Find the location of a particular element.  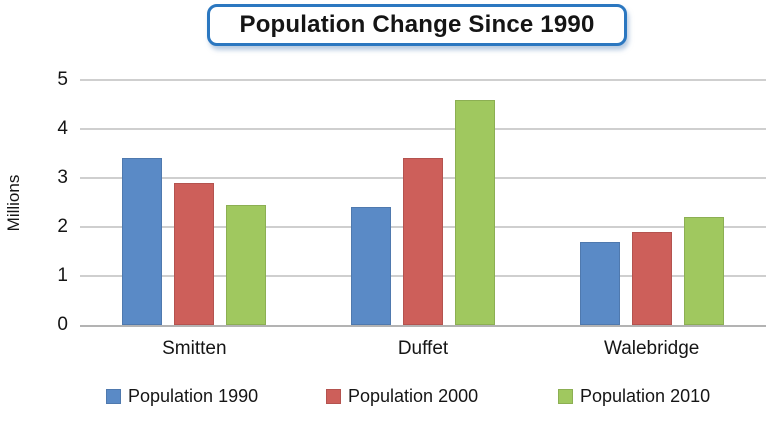

chart-title-box: Population Change Since 1990 is located at coordinates (417, 25).